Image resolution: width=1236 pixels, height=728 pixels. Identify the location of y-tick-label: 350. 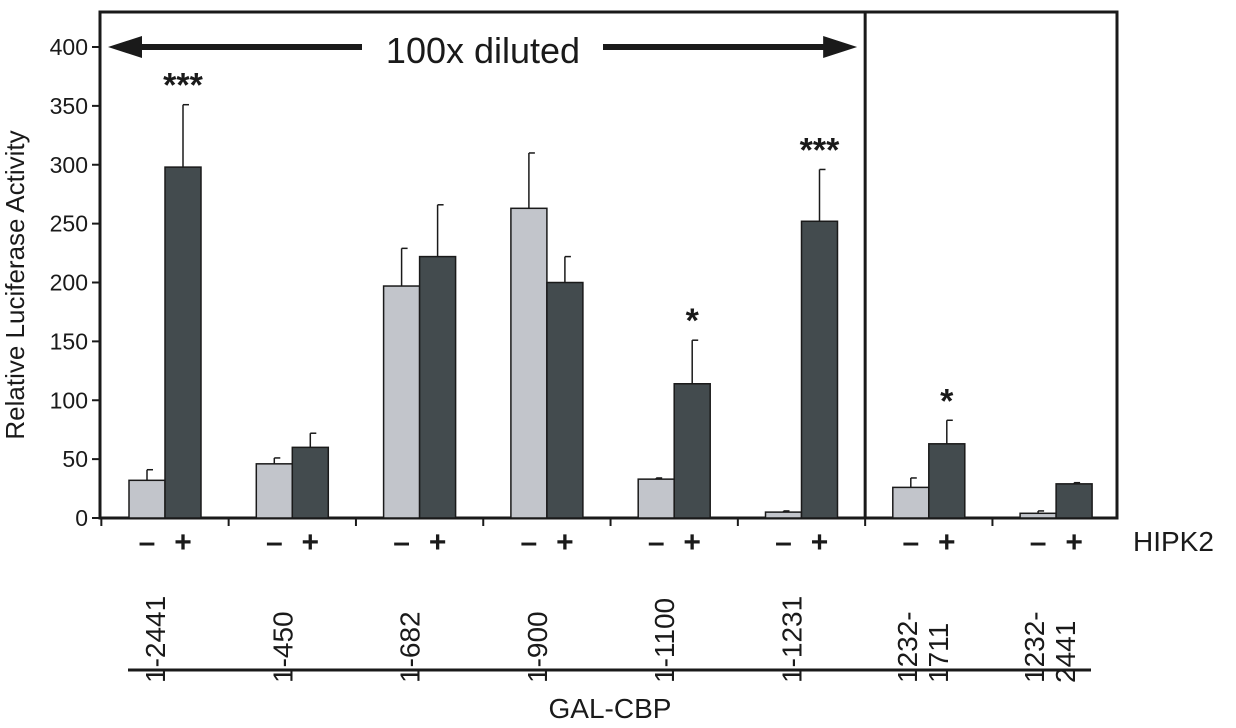
(69, 106).